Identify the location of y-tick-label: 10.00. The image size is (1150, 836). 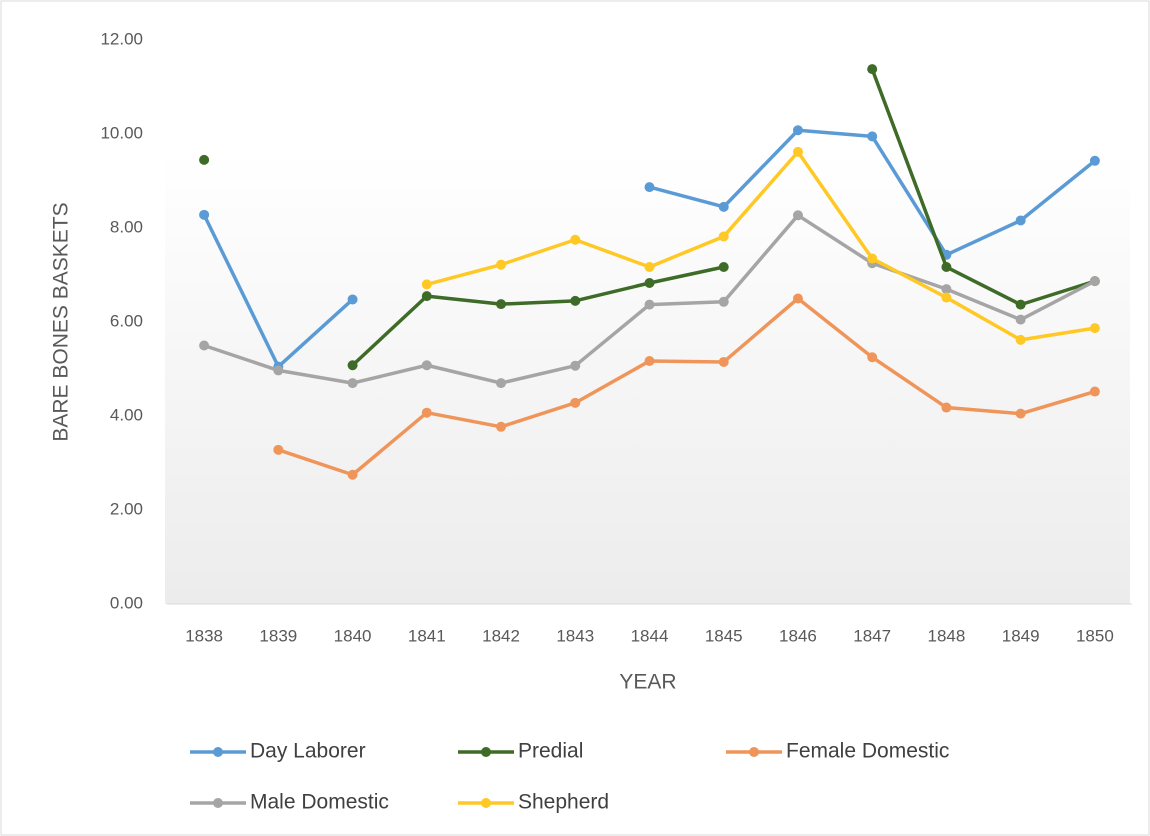
(121, 132).